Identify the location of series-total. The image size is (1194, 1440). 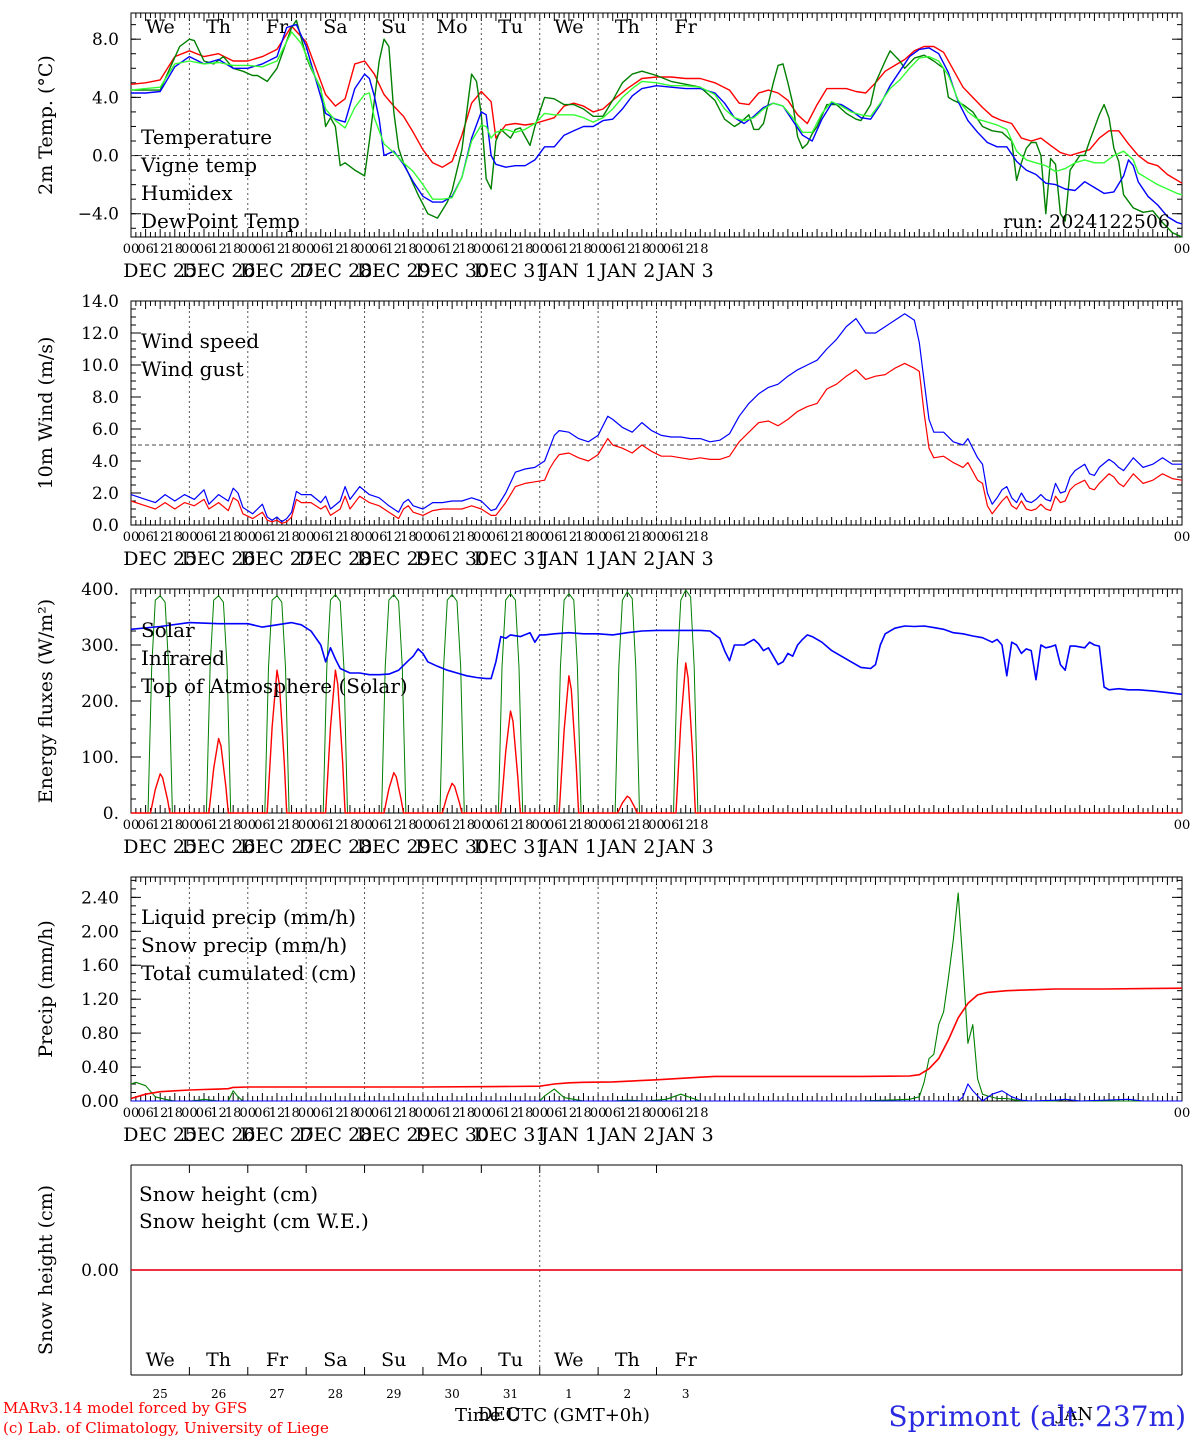
(656, 1043).